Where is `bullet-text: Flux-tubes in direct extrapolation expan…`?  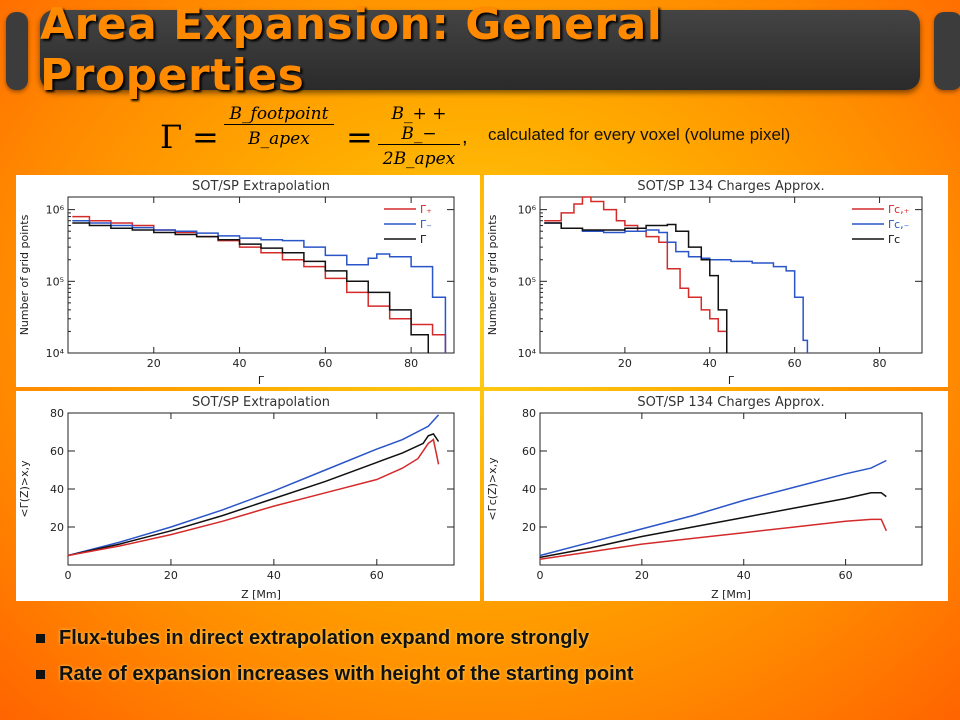 bullet-text: Flux-tubes in direct extrapolation expan… is located at coordinates (324, 637).